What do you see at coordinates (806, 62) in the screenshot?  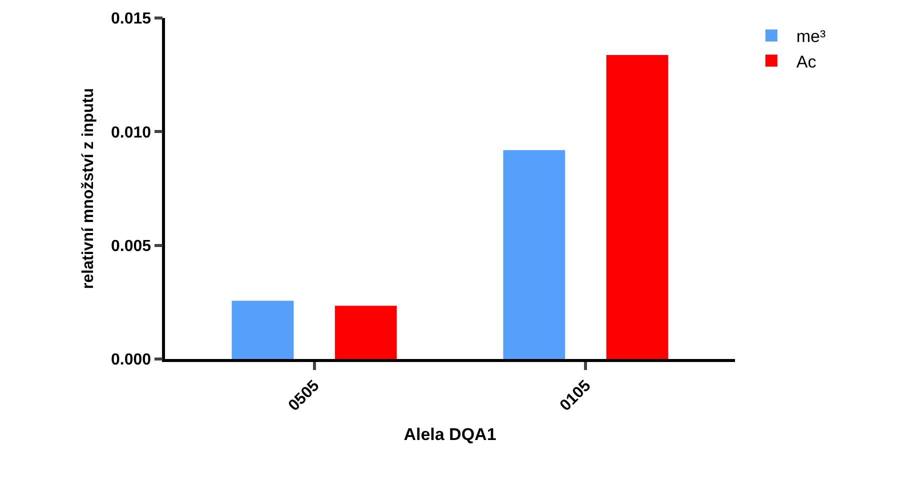 I see `legend-label: Ac` at bounding box center [806, 62].